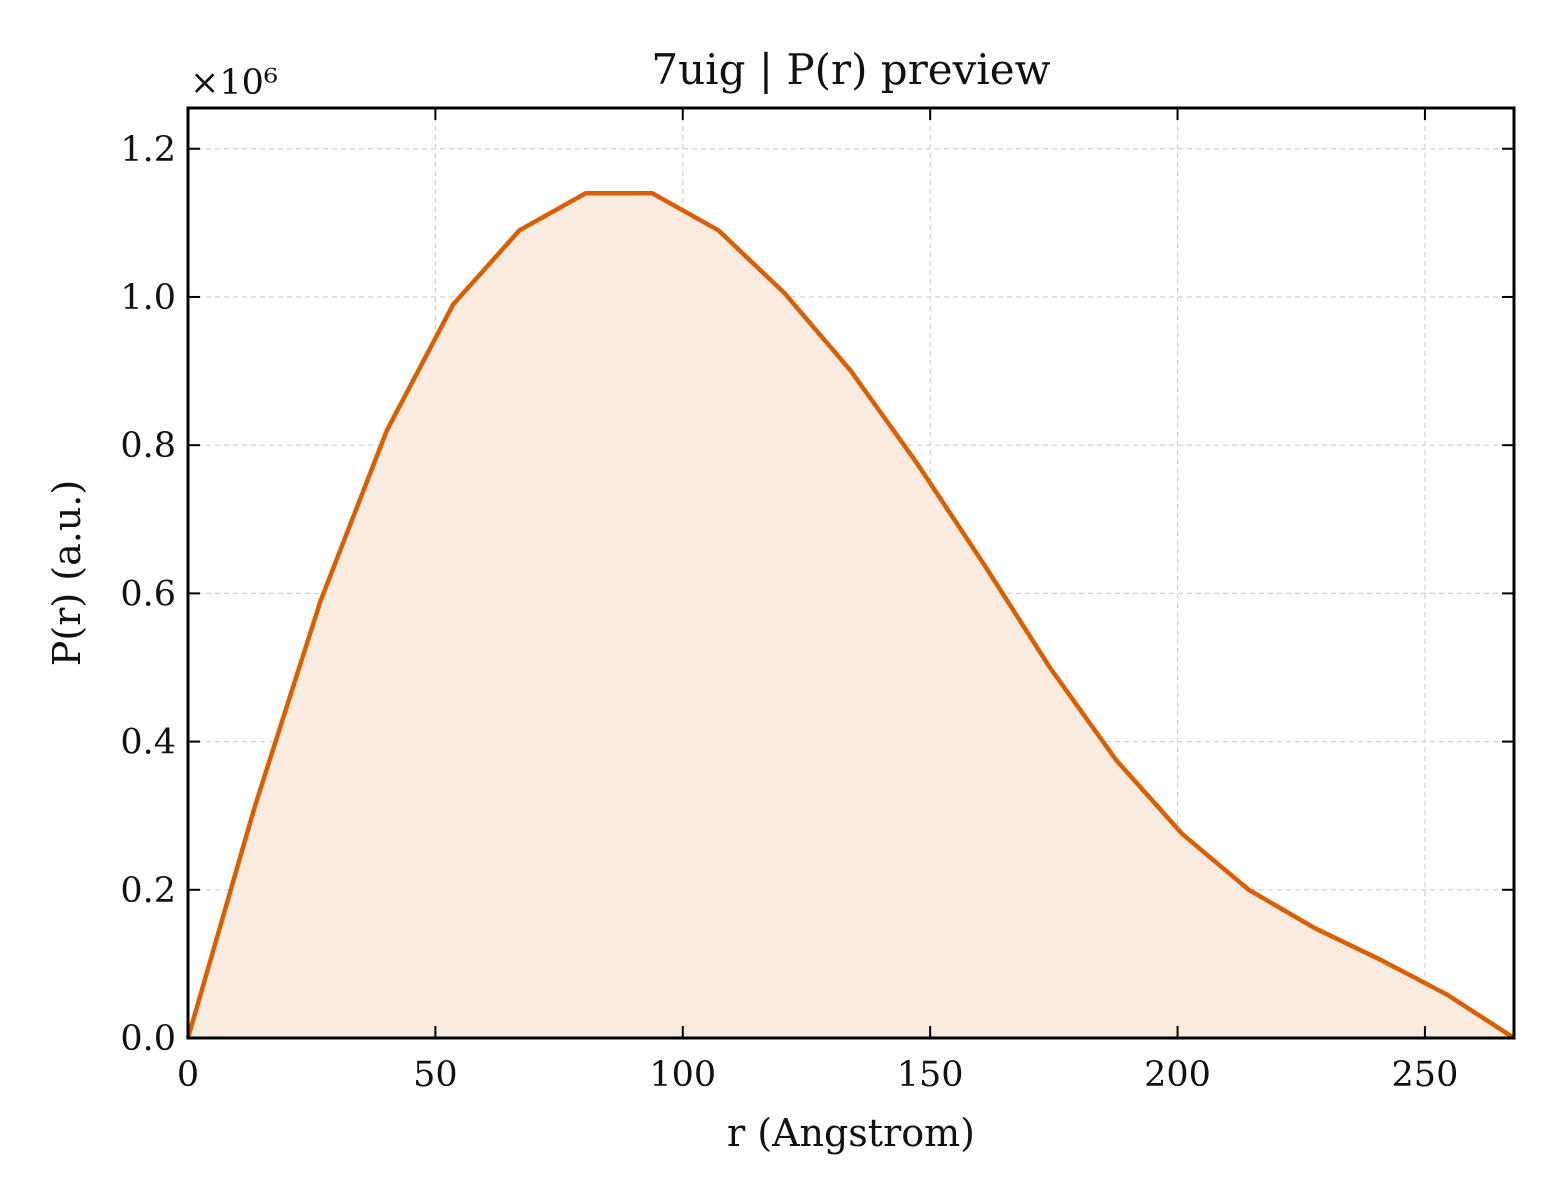  Describe the element at coordinates (1177, 1075) in the screenshot. I see `x-tick-label: 200` at that location.